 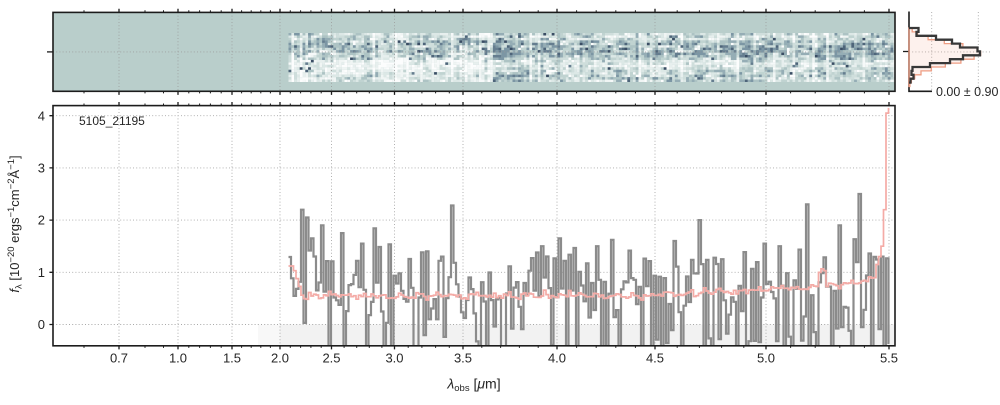 I want to click on svg-text: 4, so click(x=41, y=115).